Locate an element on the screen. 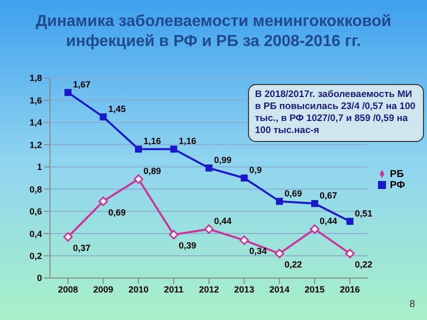 Image resolution: width=427 pixels, height=320 pixels. data-label: 0,51 is located at coordinates (363, 213).